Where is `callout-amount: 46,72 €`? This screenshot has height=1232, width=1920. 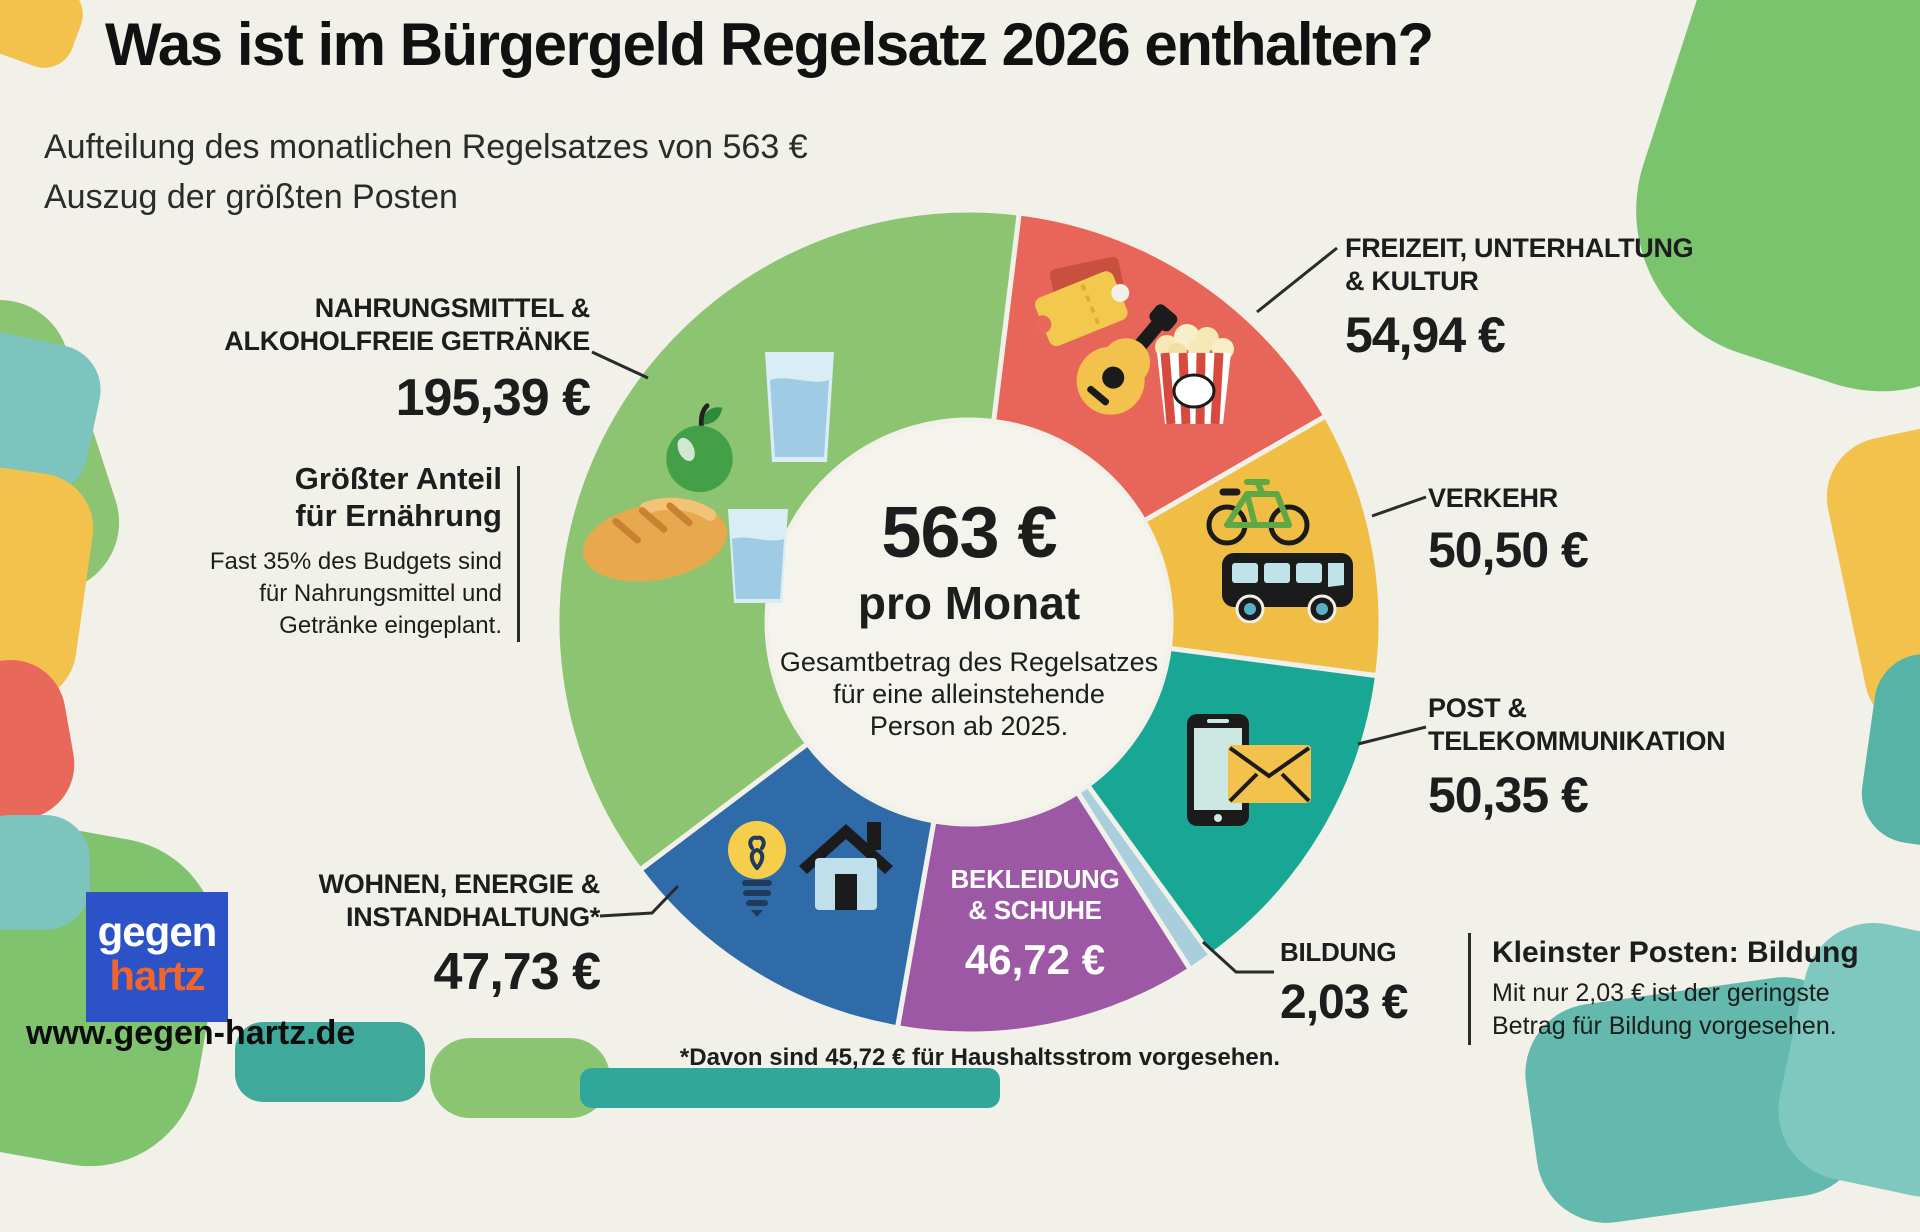 callout-amount: 46,72 € is located at coordinates (1035, 959).